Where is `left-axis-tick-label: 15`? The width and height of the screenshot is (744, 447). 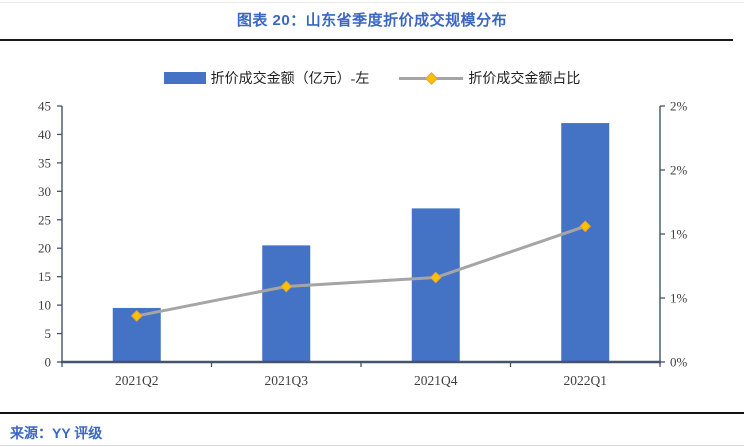 left-axis-tick-label: 15 is located at coordinates (44, 276).